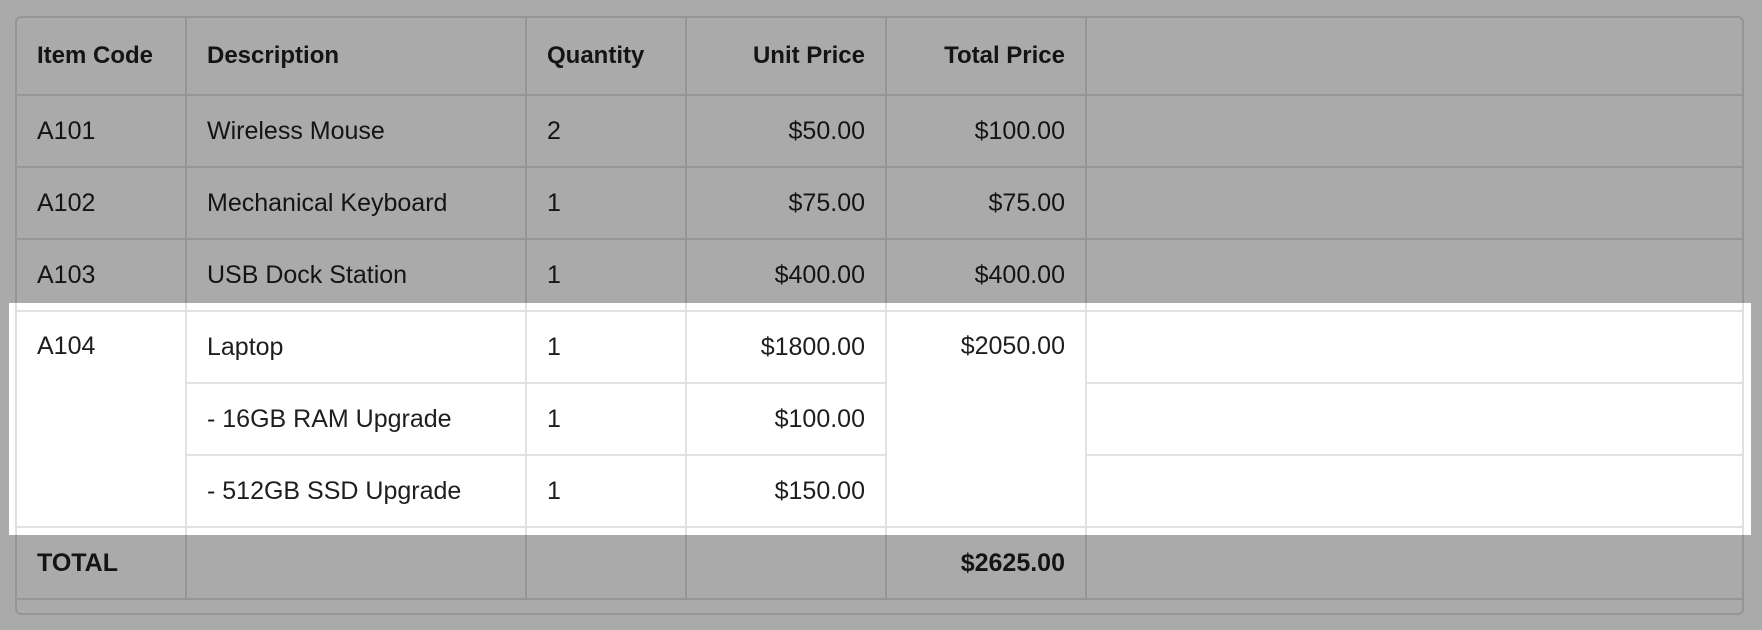  Describe the element at coordinates (986, 563) in the screenshot. I see `grand-total: $2625.00` at that location.